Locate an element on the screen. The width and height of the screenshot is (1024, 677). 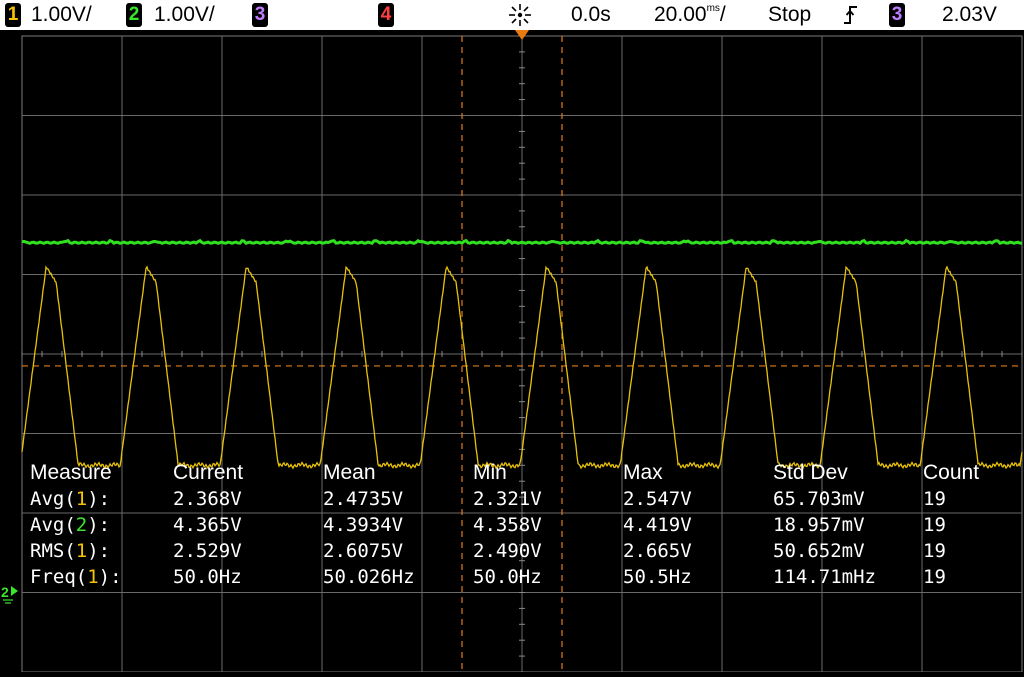
channel-2-badge: 2 is located at coordinates (134, 15).